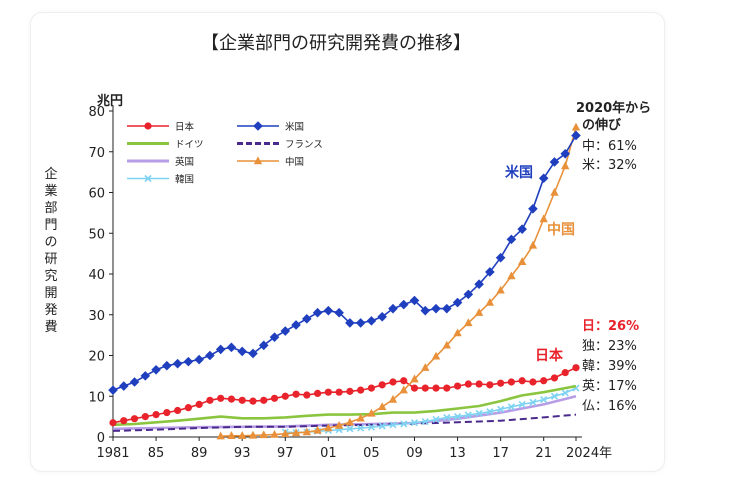 The width and height of the screenshot is (730, 500). I want to click on growth-france: 仏：16%, so click(609, 406).